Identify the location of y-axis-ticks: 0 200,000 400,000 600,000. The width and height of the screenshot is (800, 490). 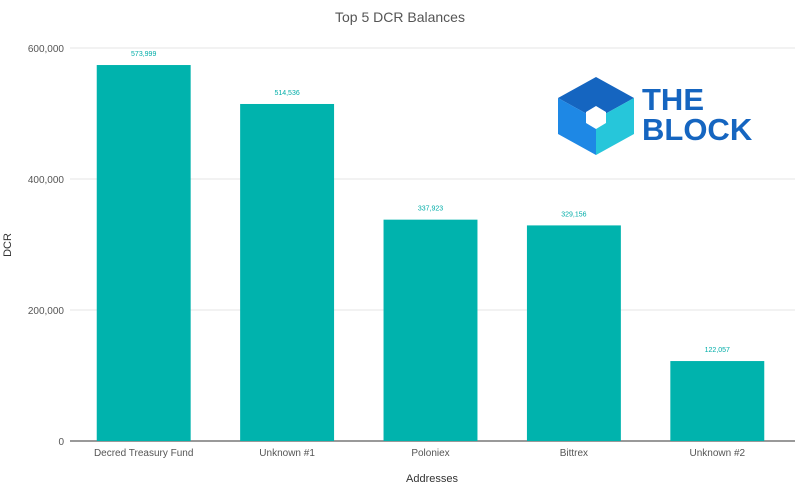
(46, 246).